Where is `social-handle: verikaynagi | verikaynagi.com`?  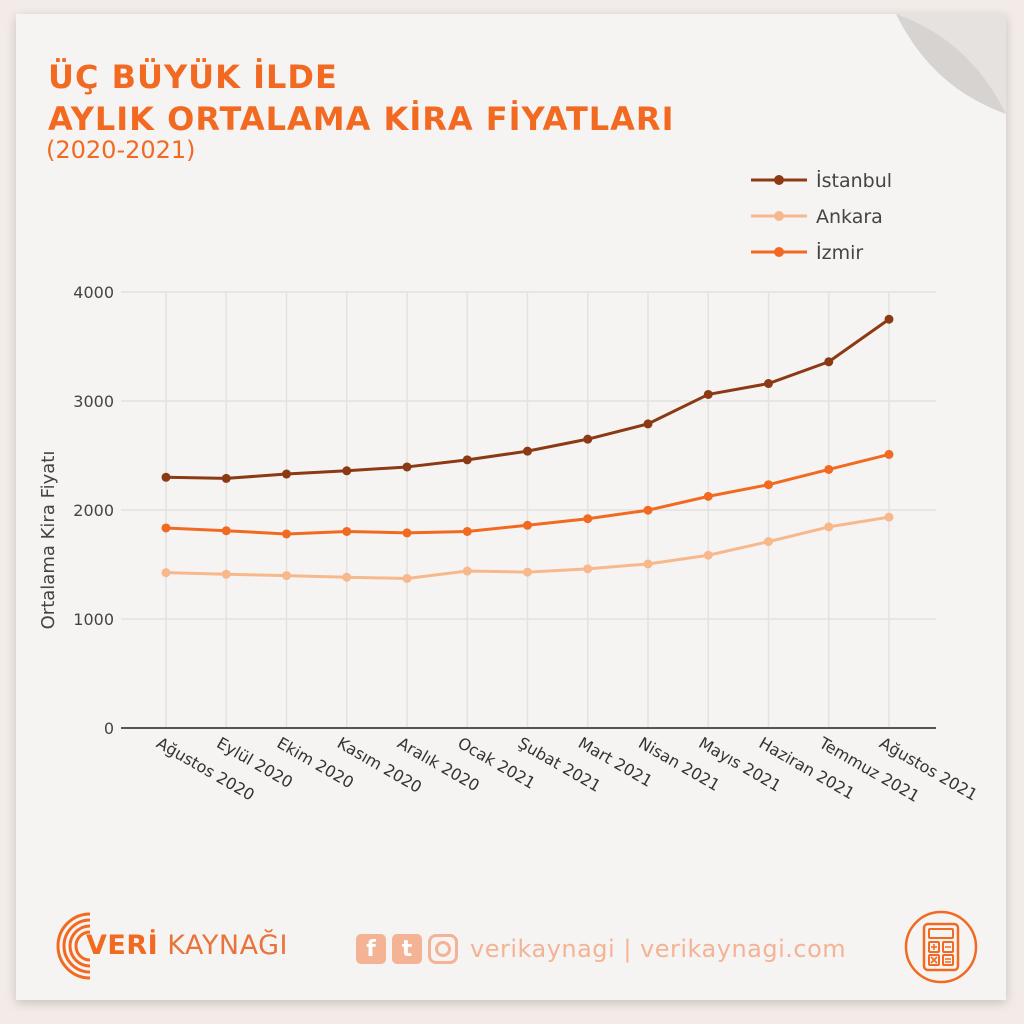 social-handle: verikaynagi | verikaynagi.com is located at coordinates (658, 949).